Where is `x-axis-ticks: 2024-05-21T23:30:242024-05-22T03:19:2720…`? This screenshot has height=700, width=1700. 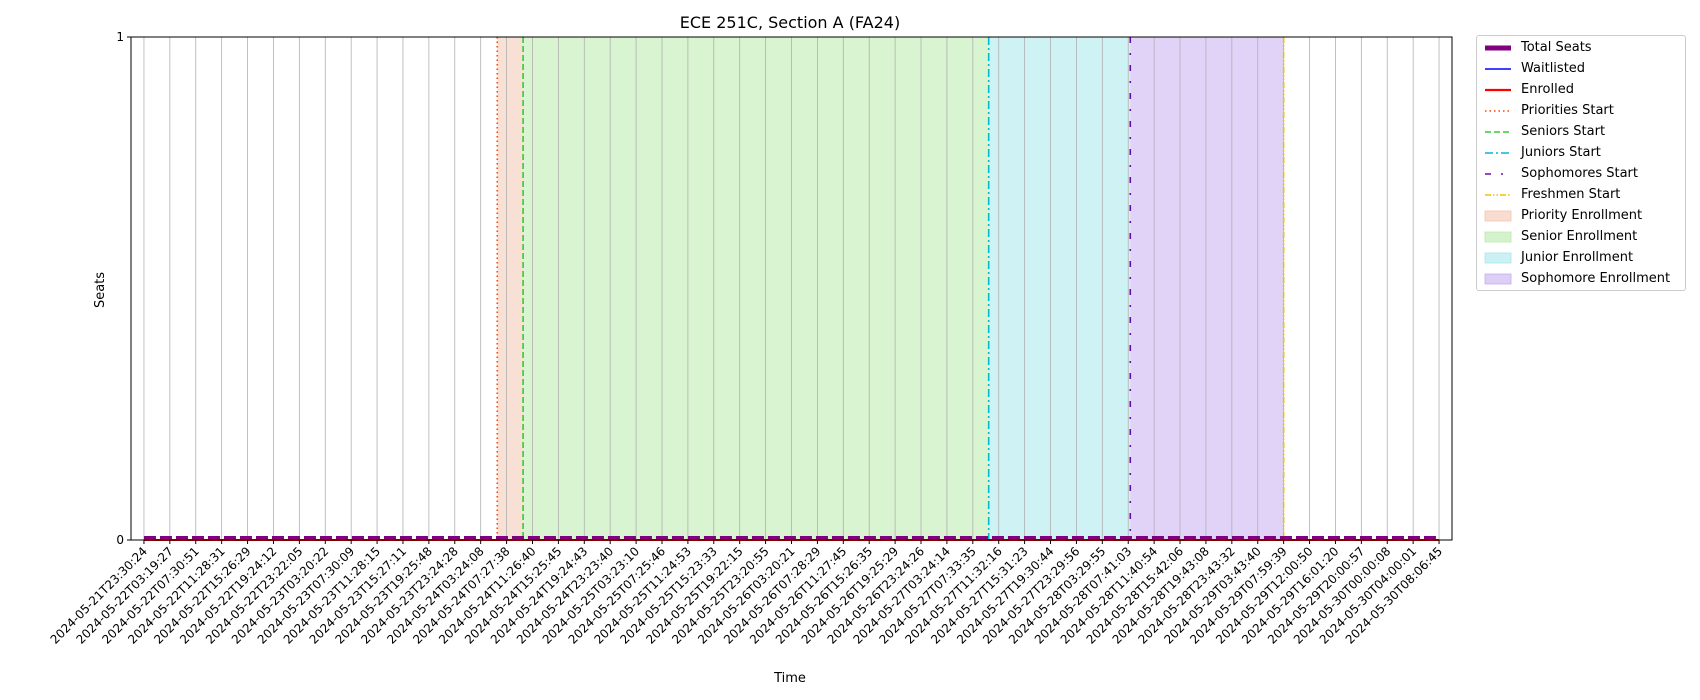 x-axis-ticks: 2024-05-21T23:30:242024-05-22T03:19:2720… is located at coordinates (746, 593).